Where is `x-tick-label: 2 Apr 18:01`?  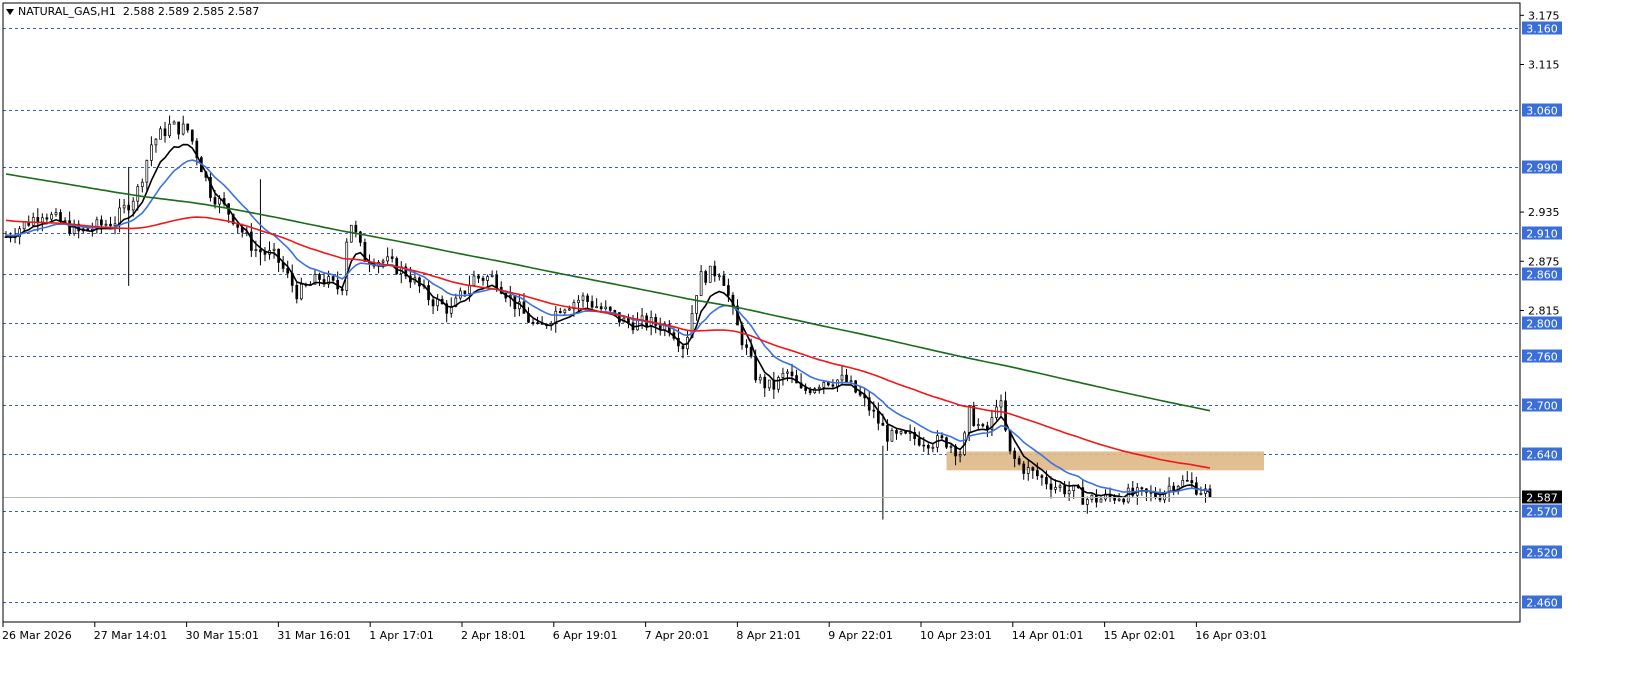
x-tick-label: 2 Apr 18:01 is located at coordinates (493, 635).